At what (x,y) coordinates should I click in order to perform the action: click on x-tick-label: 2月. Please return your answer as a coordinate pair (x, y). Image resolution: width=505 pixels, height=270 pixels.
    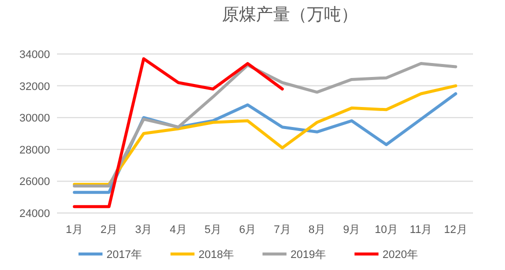
    Looking at the image, I should click on (109, 230).